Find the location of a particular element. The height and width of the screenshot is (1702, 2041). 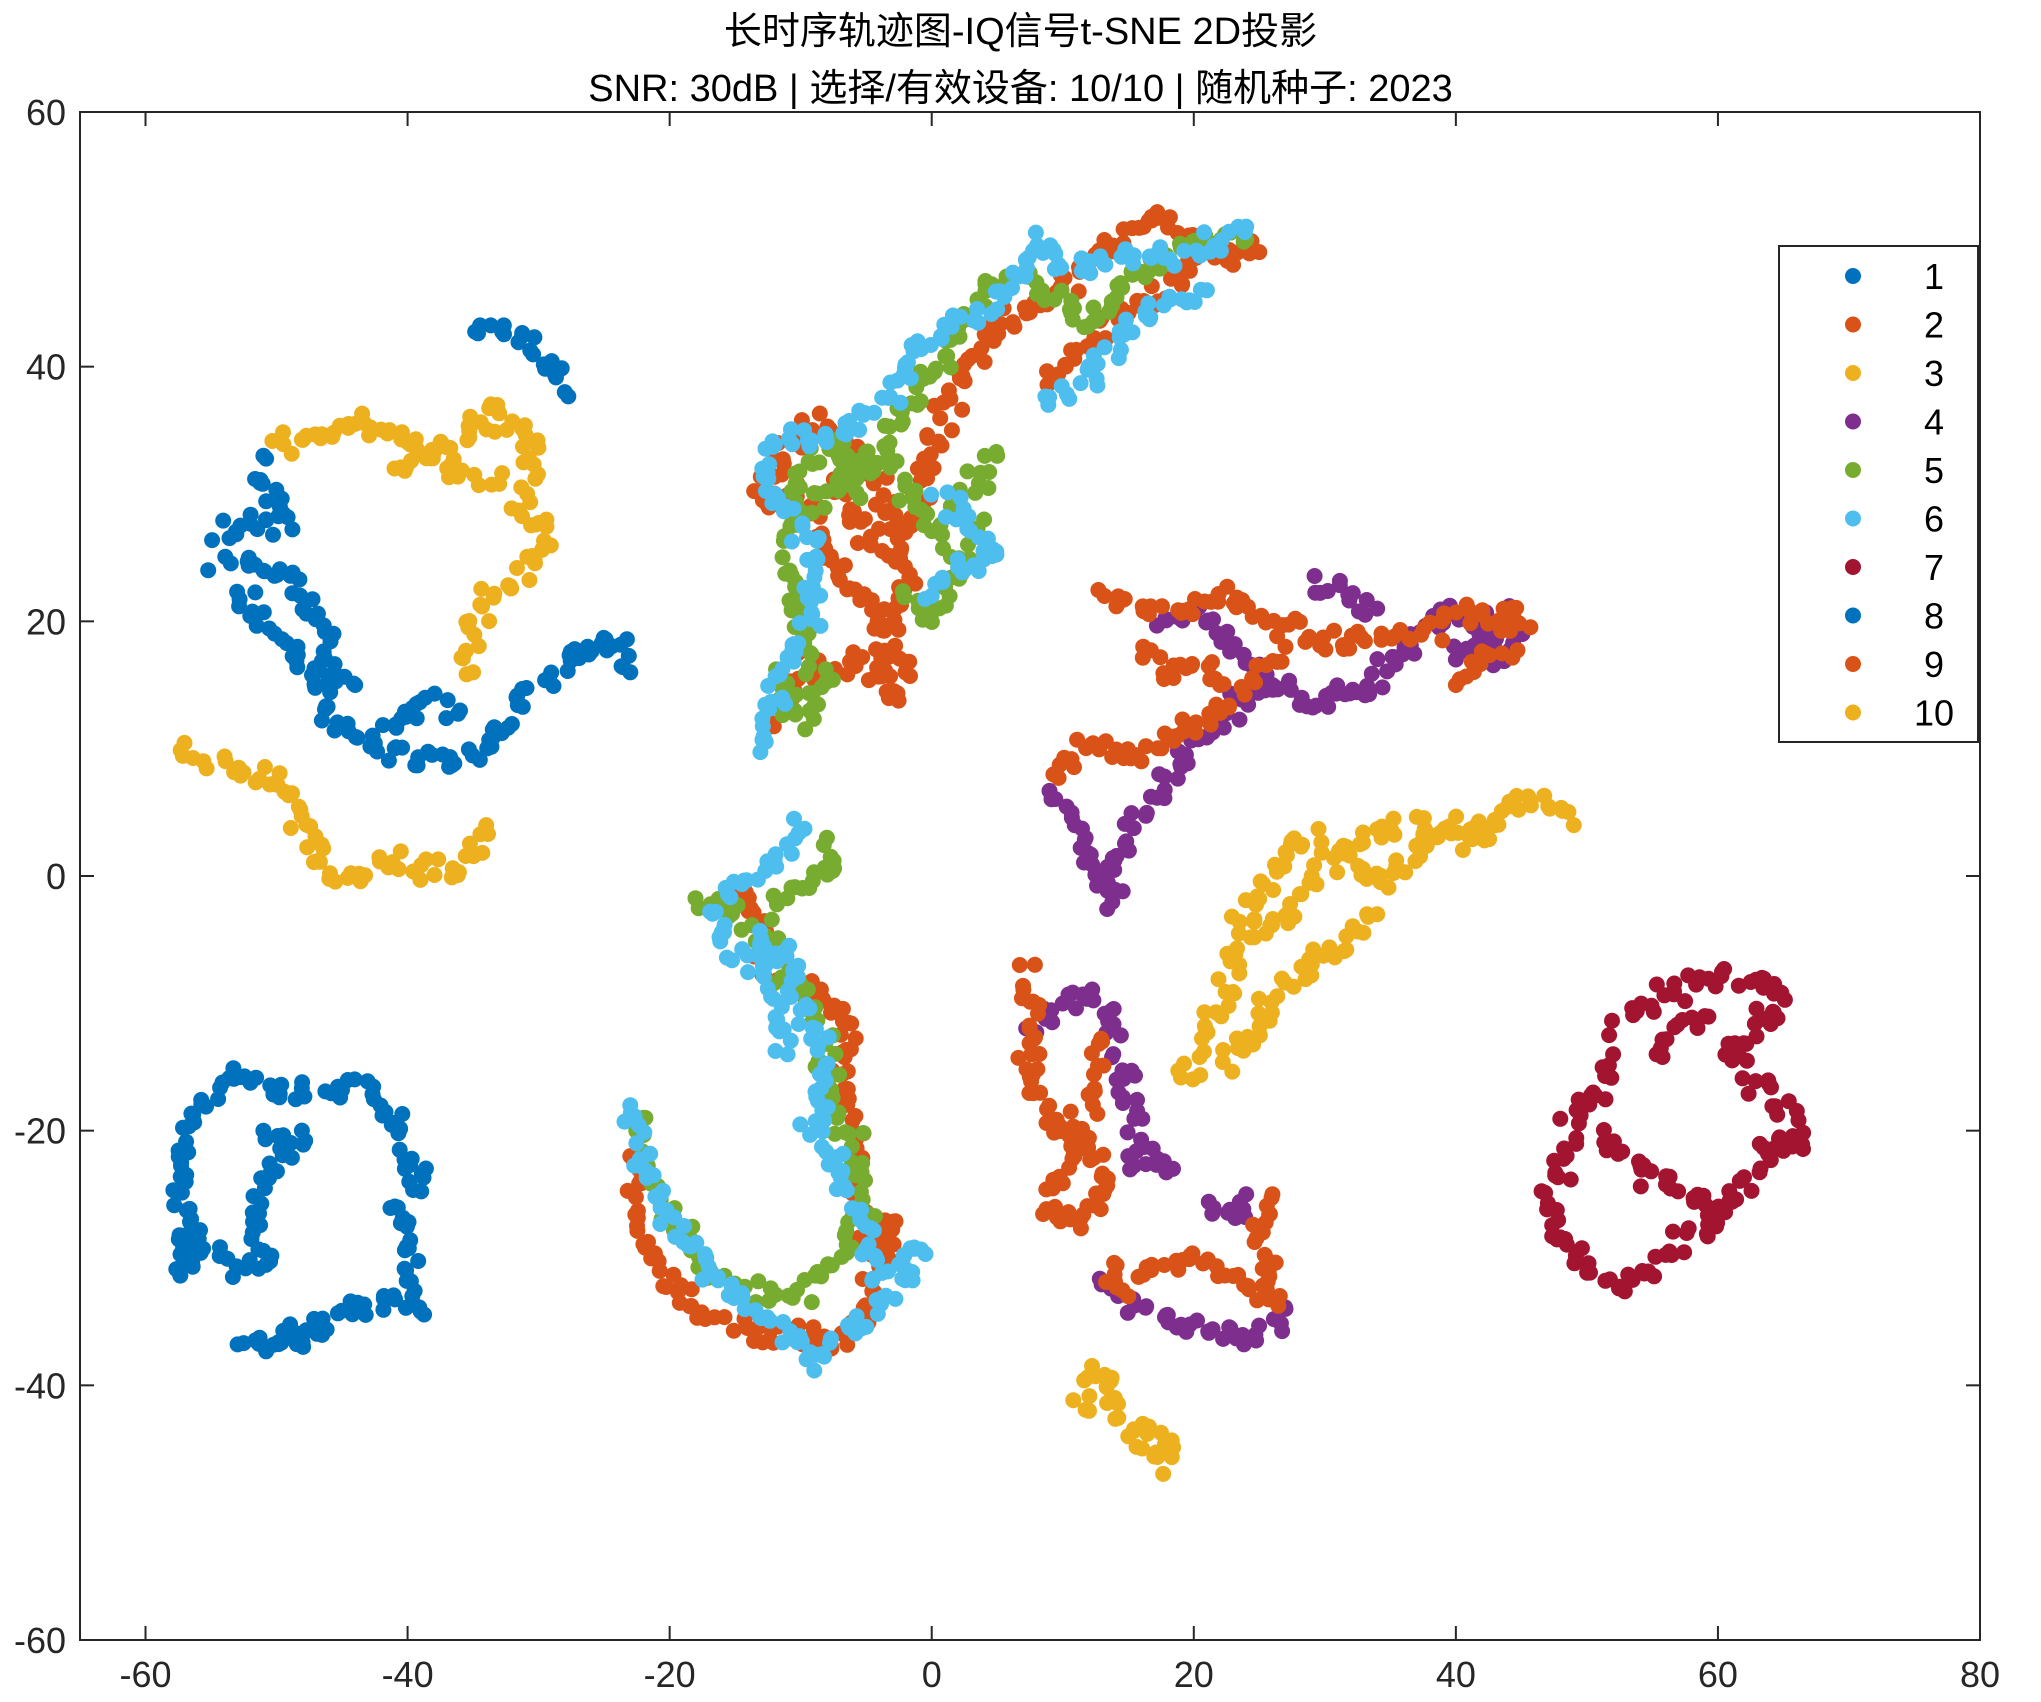

y-tick-label: 20 is located at coordinates (46, 621).